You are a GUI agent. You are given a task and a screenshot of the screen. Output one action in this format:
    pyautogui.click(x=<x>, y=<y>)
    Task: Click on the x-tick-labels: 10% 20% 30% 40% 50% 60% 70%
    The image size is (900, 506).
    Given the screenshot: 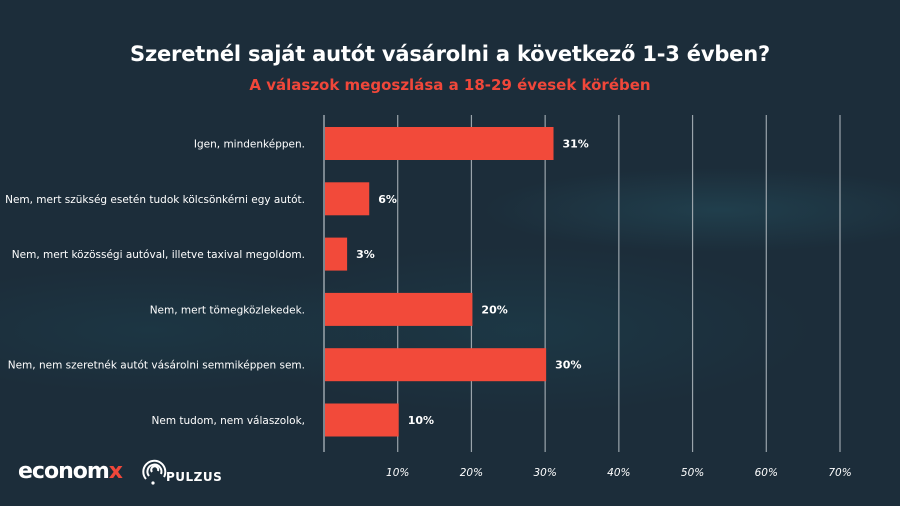 What is the action you would take?
    pyautogui.click(x=619, y=473)
    